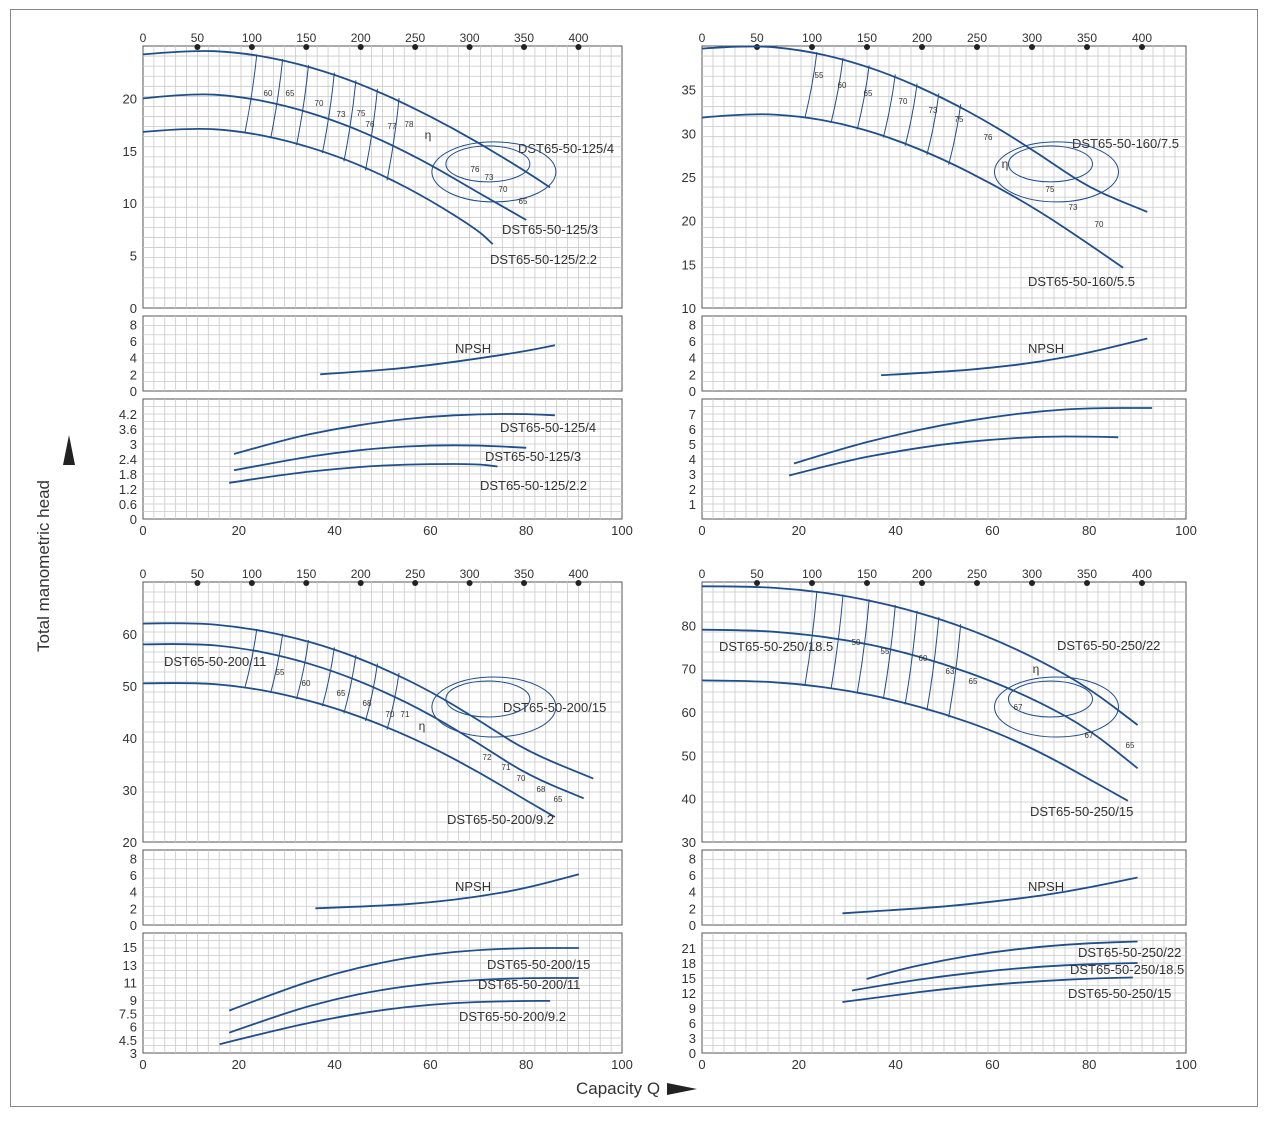  Describe the element at coordinates (252, 38) in the screenshot. I see `dst65-50-125-top-tick-label: 100` at that location.